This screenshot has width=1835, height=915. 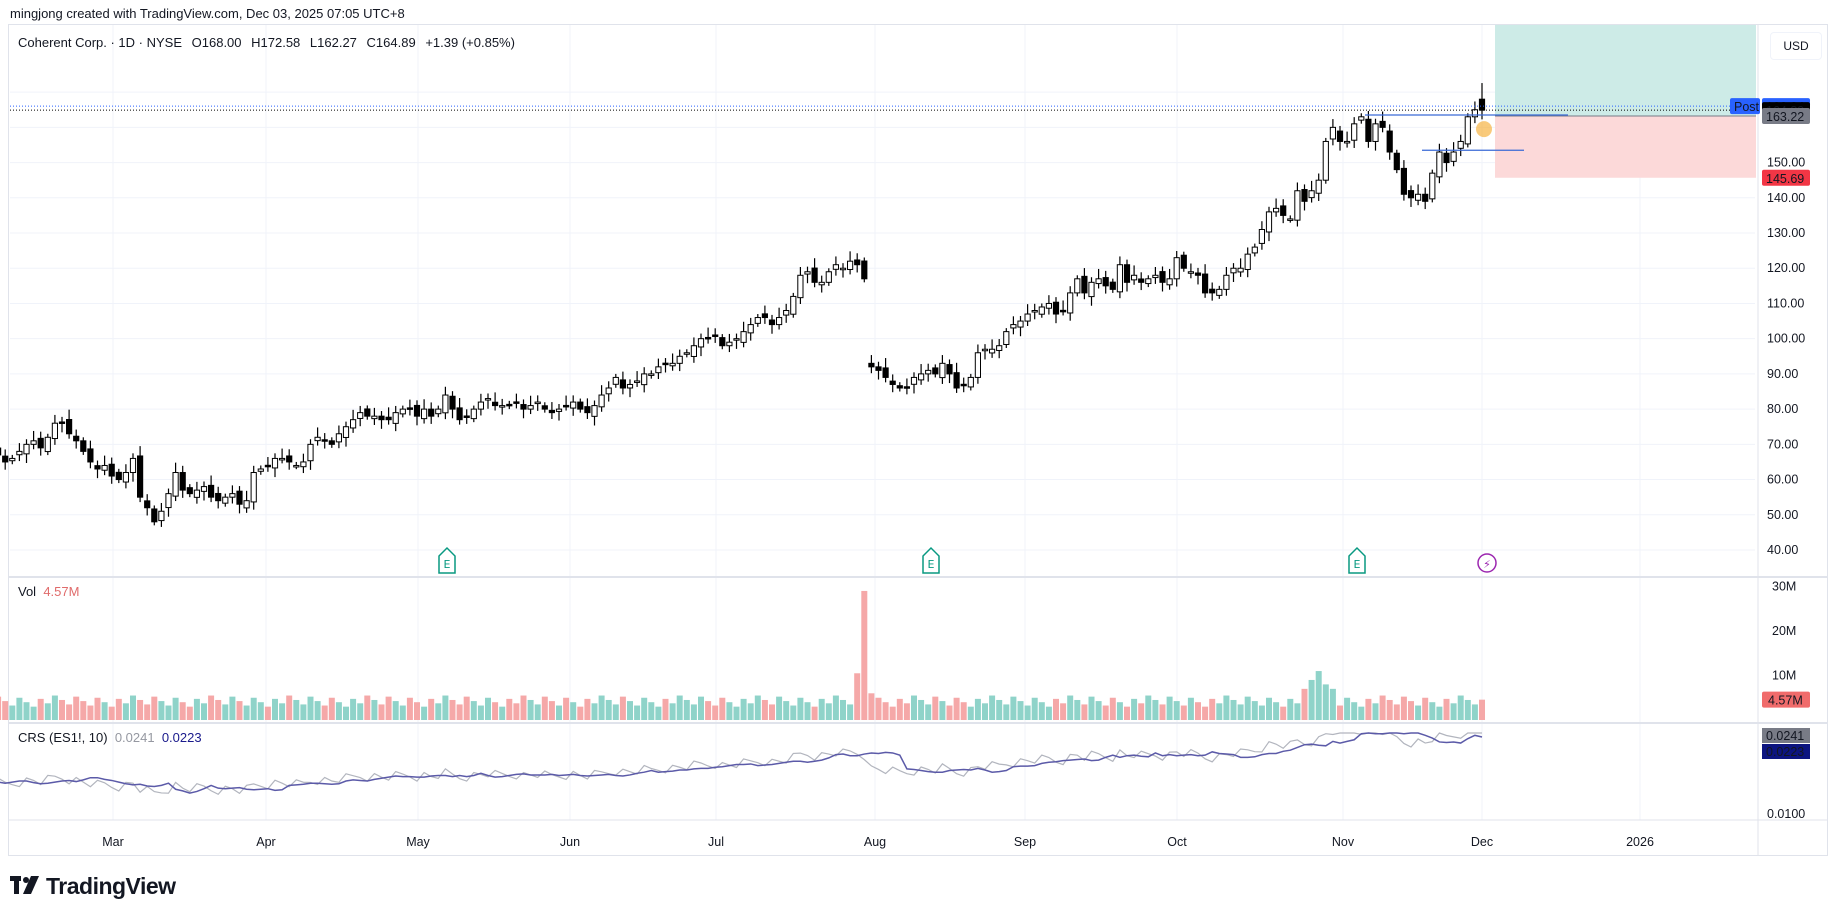 I want to click on crs-value-2: 0.0223, so click(x=181, y=737).